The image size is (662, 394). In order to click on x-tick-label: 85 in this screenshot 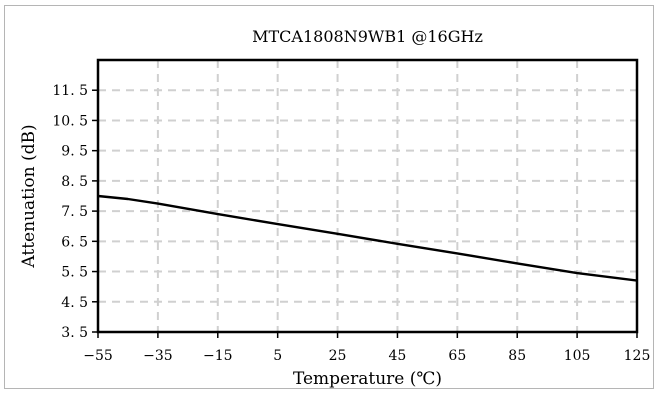, I will do `click(517, 356)`.